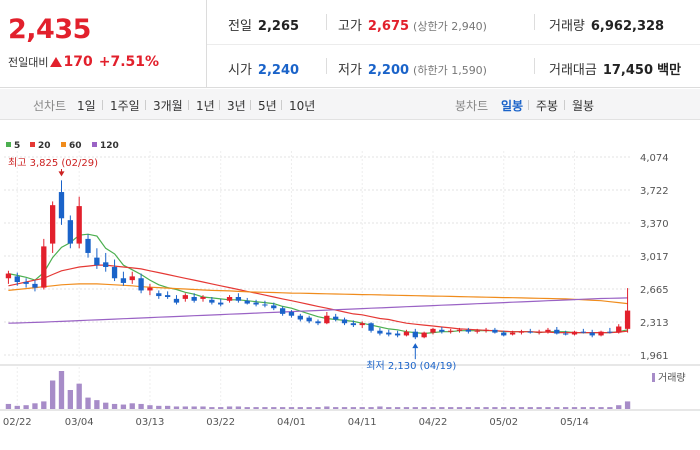 This screenshot has width=700, height=450. I want to click on lower-limit: (하한가 1,590), so click(450, 70).